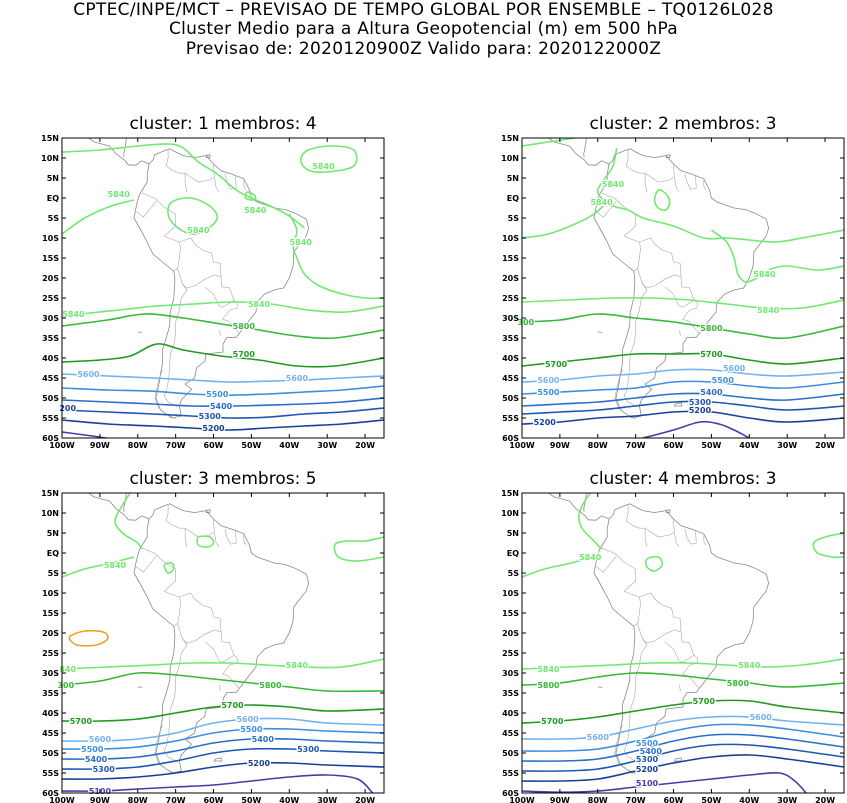 The height and width of the screenshot is (803, 847). What do you see at coordinates (625, 394) in the screenshot?
I see `coastline-fjords` at bounding box center [625, 394].